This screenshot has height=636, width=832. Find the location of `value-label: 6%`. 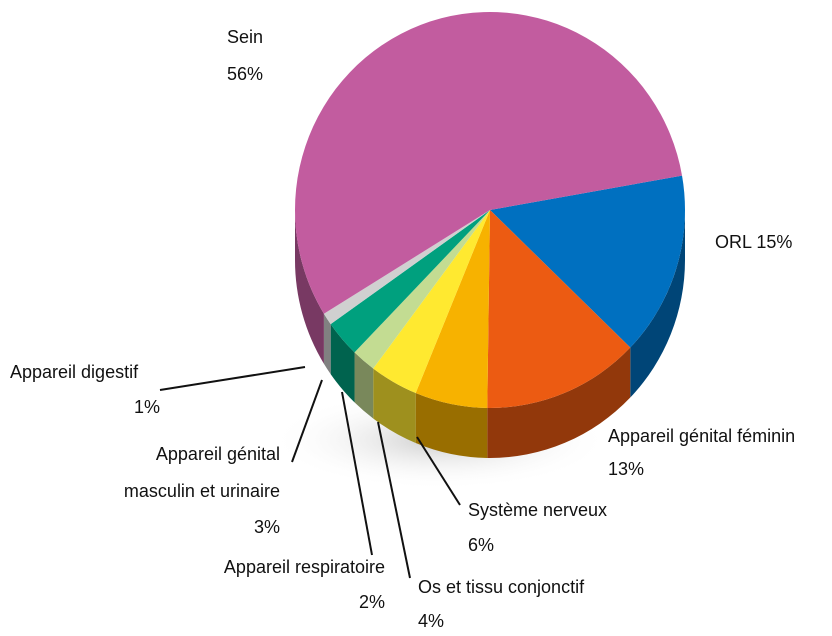

value-label: 6% is located at coordinates (481, 545).